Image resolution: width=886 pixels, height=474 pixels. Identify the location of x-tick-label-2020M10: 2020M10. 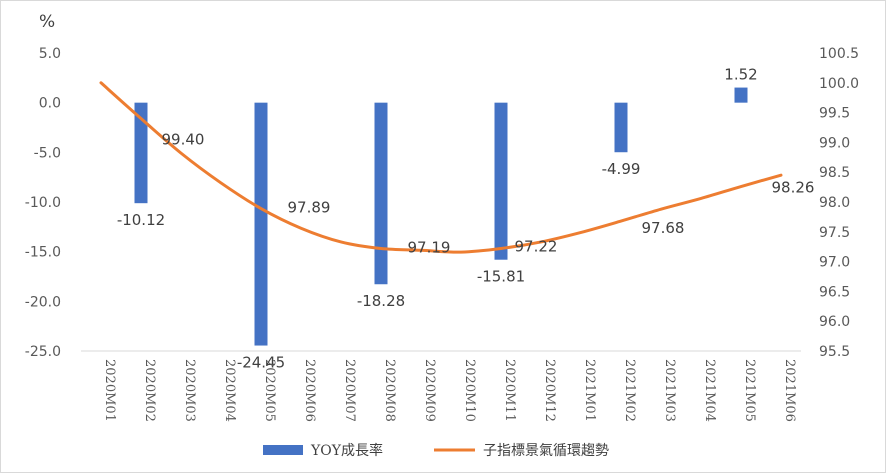
(469, 390).